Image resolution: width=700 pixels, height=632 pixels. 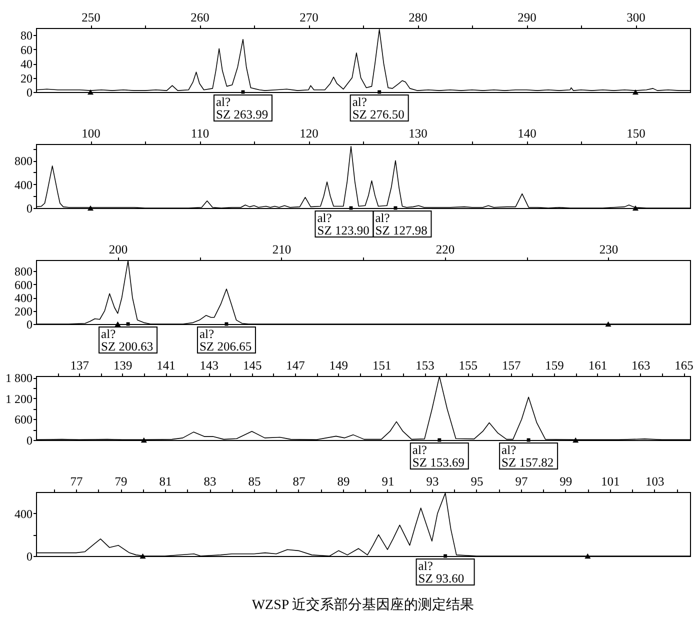 What do you see at coordinates (309, 133) in the screenshot?
I see `x-tick-label: 120` at bounding box center [309, 133].